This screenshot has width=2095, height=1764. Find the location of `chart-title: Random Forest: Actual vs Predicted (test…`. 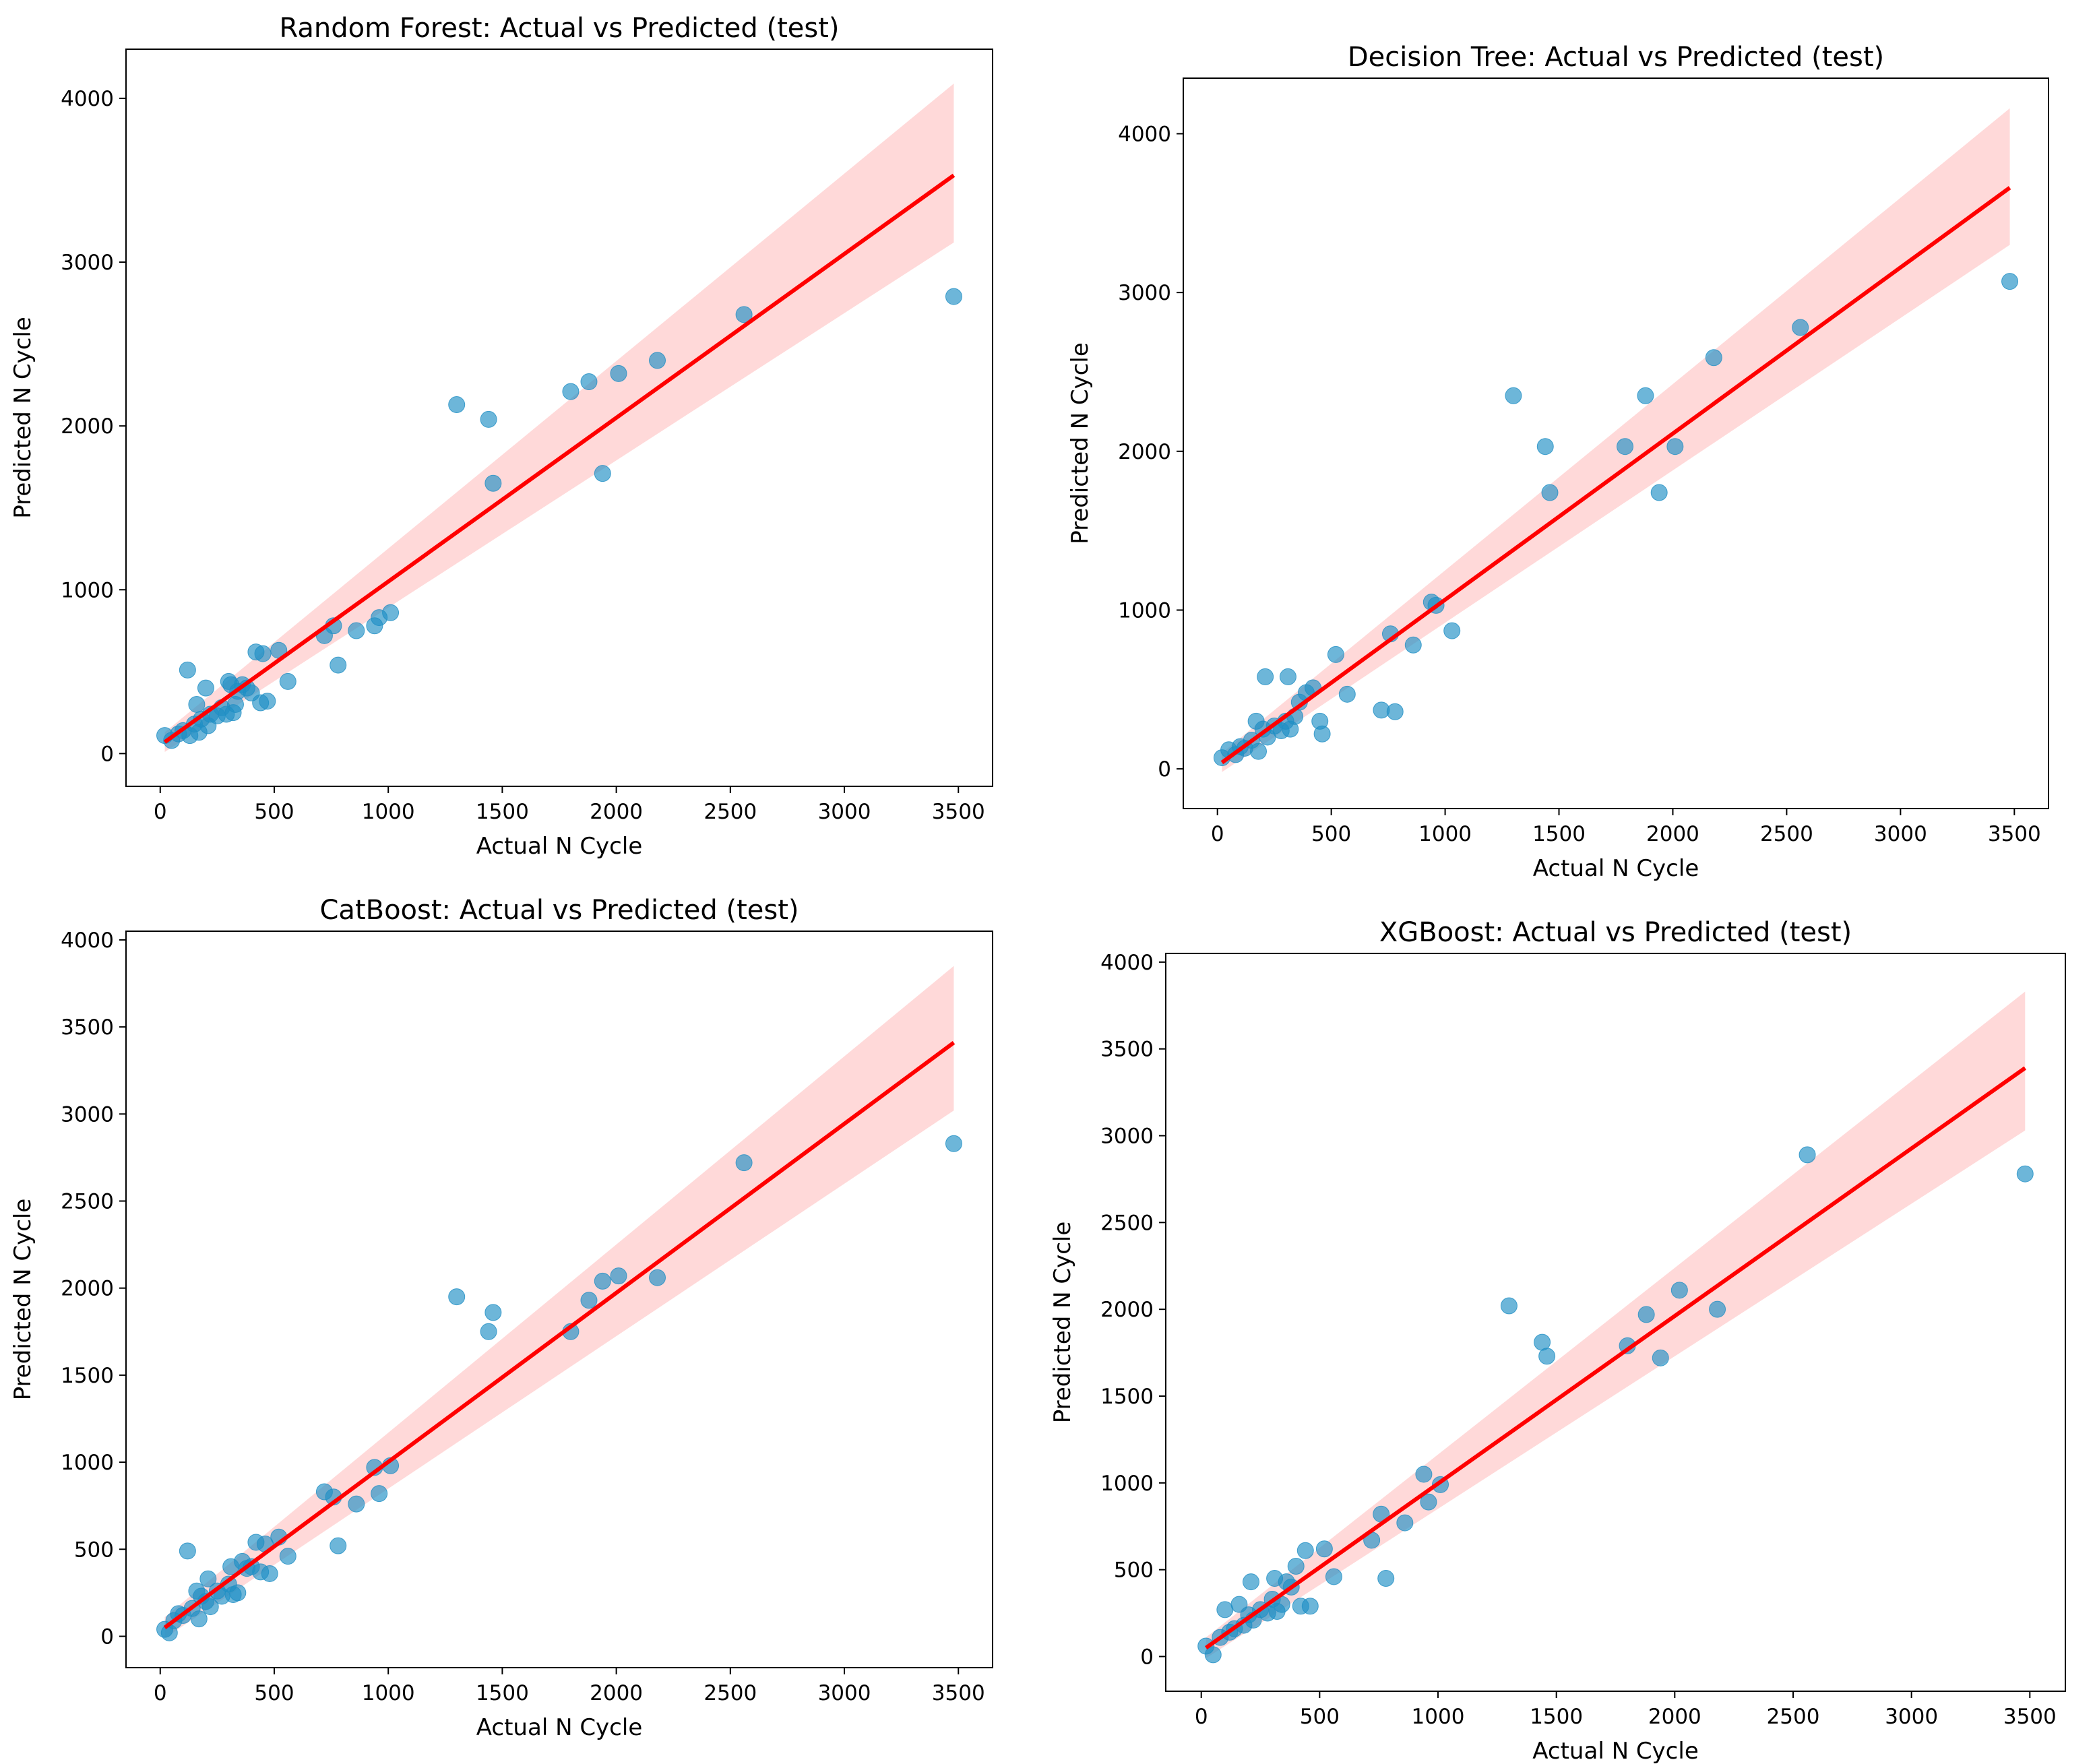

chart-title: Random Forest: Actual vs Predicted (test… is located at coordinates (559, 29).